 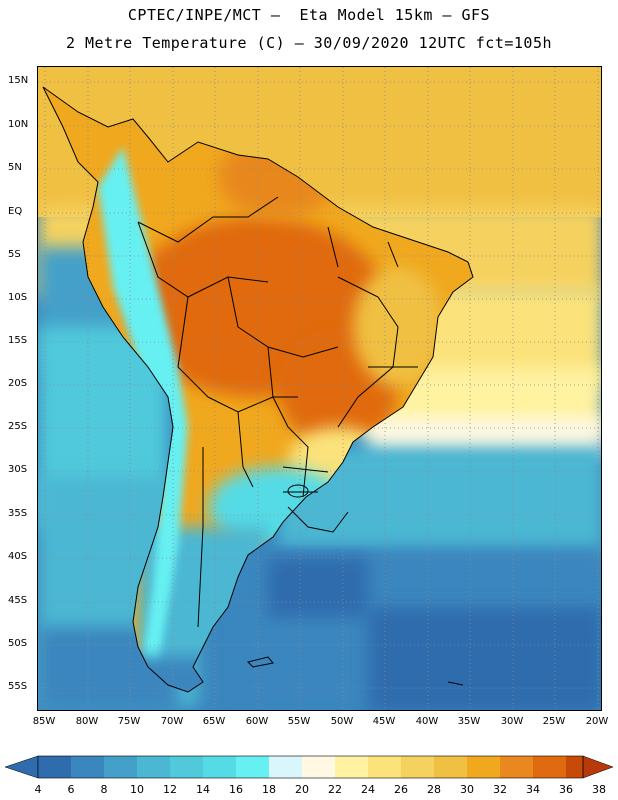 I want to click on colorbar-label: 6, so click(x=71, y=789).